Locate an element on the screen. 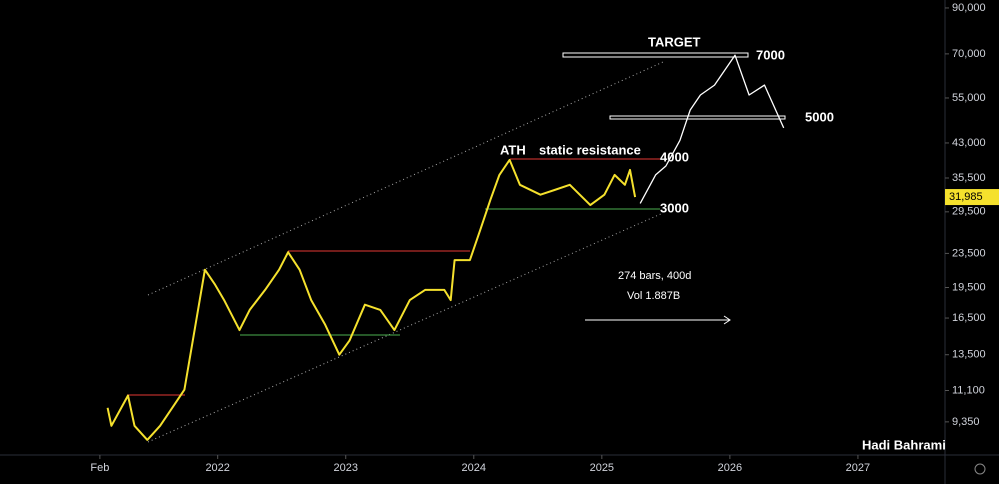  y-tick-label: 11,100 is located at coordinates (968, 390).